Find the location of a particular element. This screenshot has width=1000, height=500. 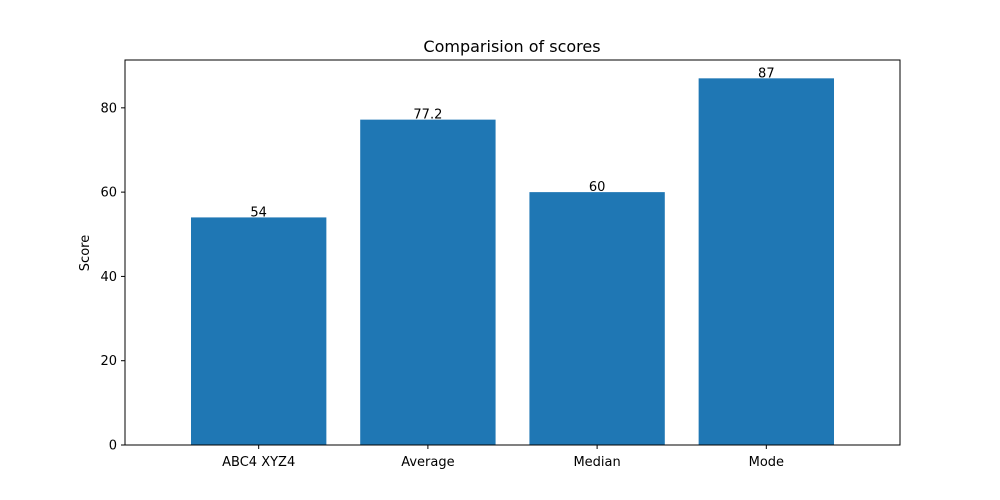

x-tick-label: ABC4 XYZ4 is located at coordinates (258, 462).